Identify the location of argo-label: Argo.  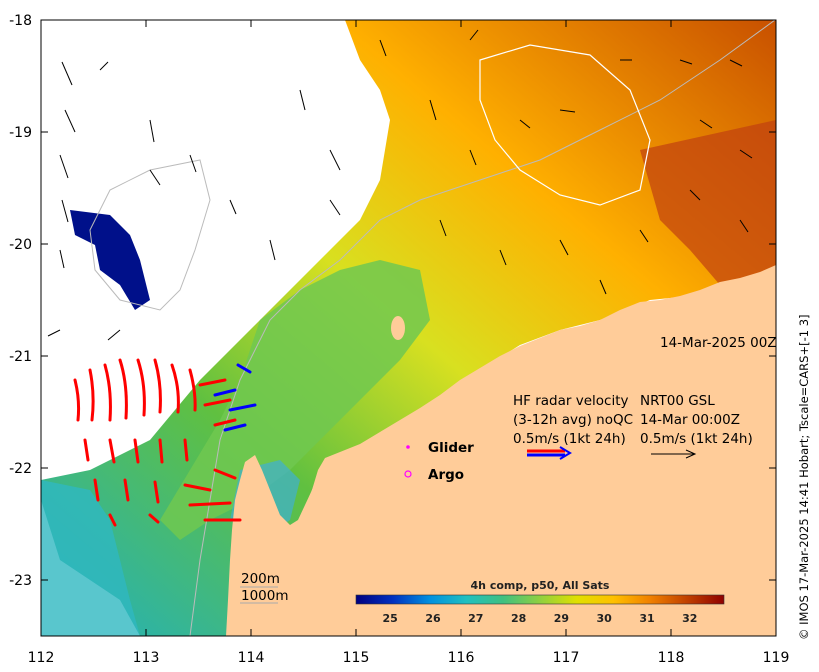
(446, 475).